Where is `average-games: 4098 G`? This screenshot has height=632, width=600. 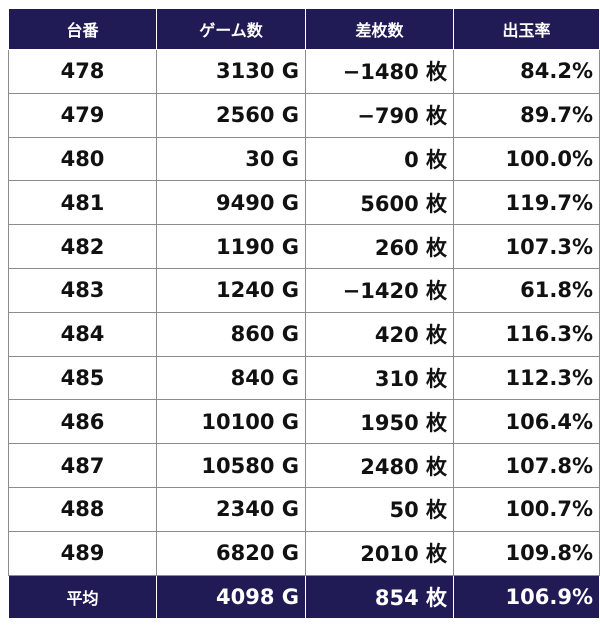 average-games: 4098 G is located at coordinates (231, 596).